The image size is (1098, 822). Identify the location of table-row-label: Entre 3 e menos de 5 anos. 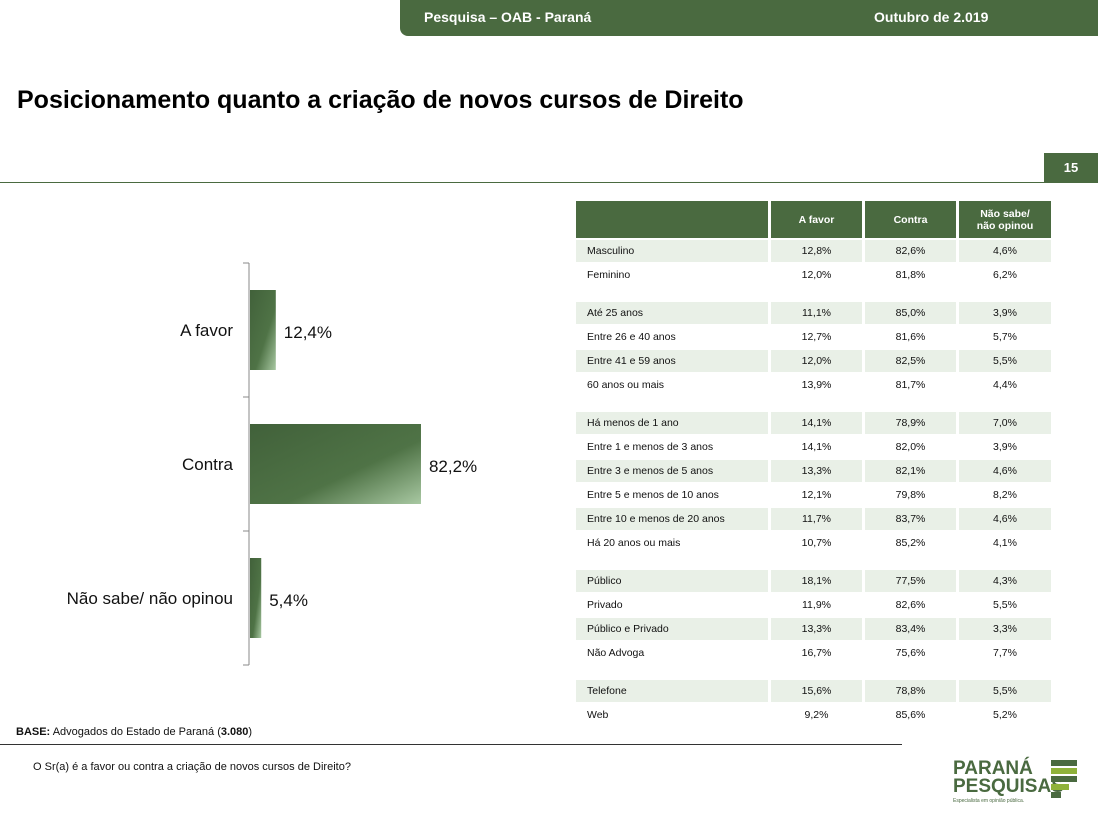
(672, 471).